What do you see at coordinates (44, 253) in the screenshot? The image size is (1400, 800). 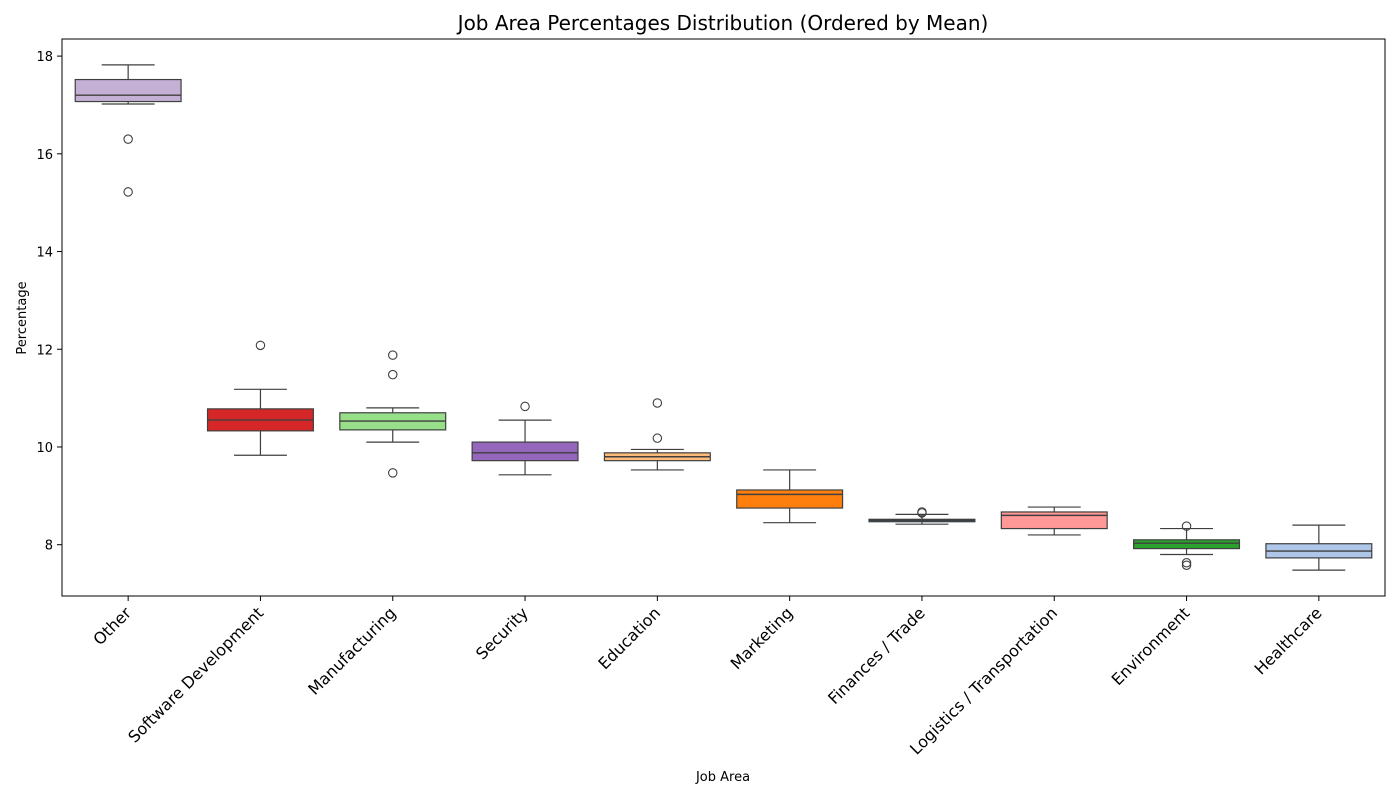 I see `y-tick-label: 14` at bounding box center [44, 253].